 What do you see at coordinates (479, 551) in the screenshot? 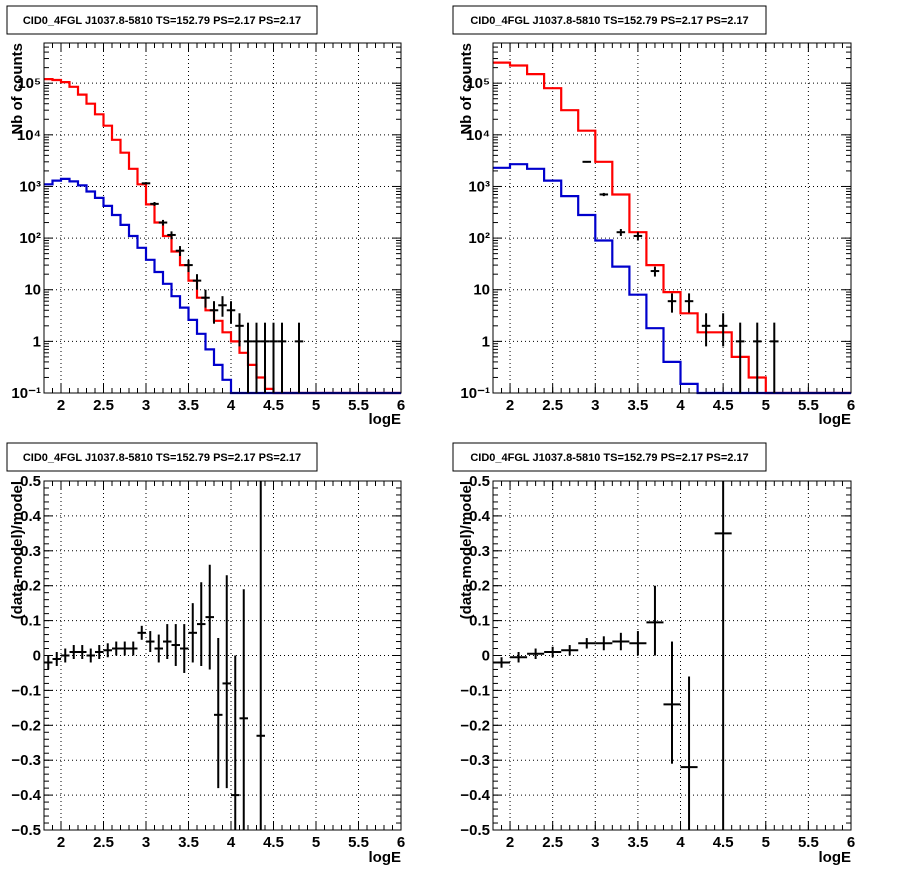
I see `y-tick-label: 0.3` at bounding box center [479, 551].